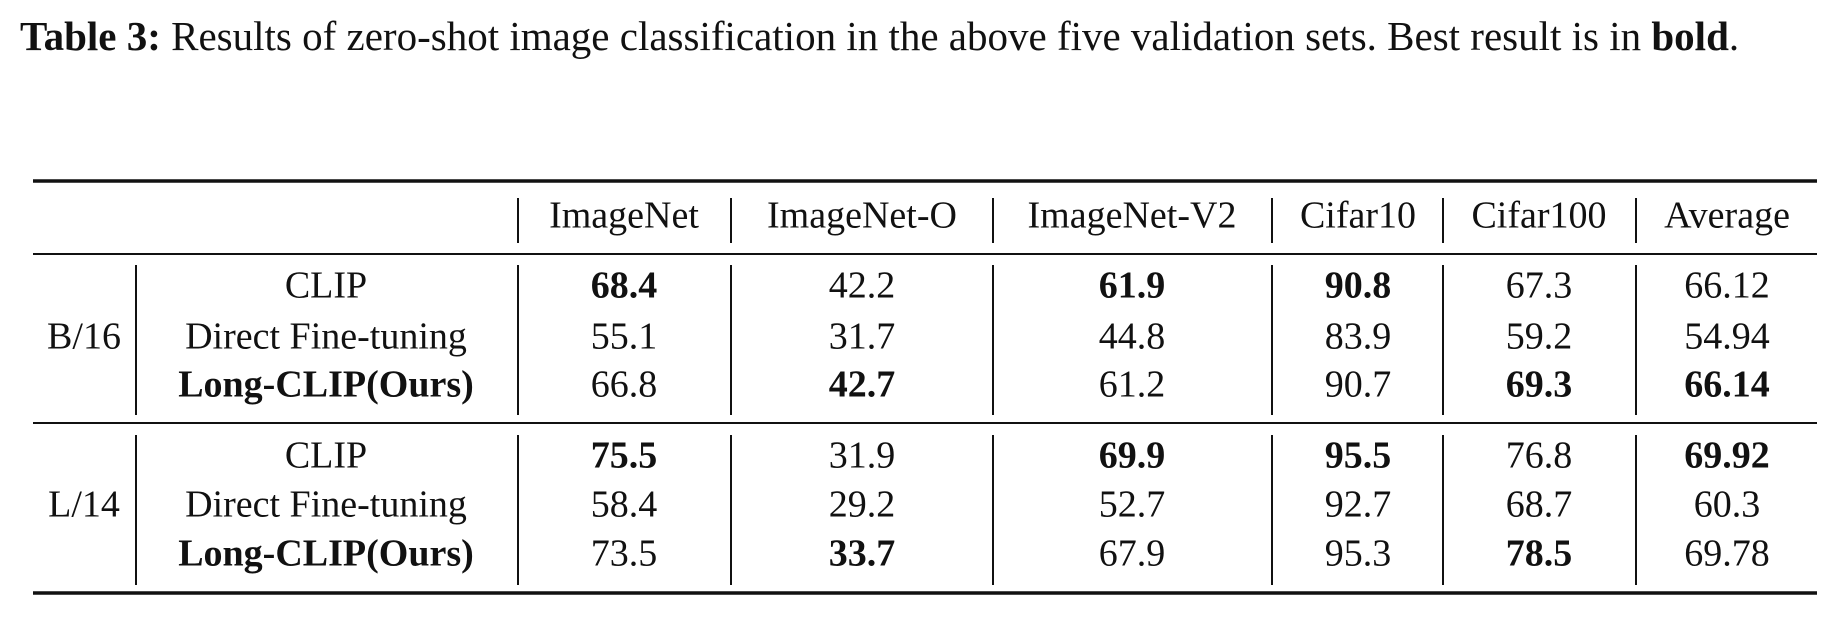 The height and width of the screenshot is (627, 1848). Describe the element at coordinates (624, 216) in the screenshot. I see `column-header: ImageNet` at that location.